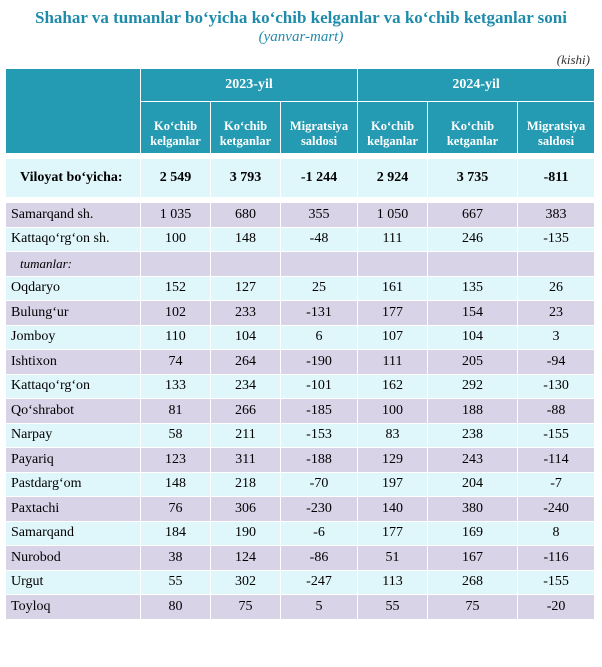 Image resolution: width=602 pixels, height=667 pixels. I want to click on cell-value: 83, so click(393, 435).